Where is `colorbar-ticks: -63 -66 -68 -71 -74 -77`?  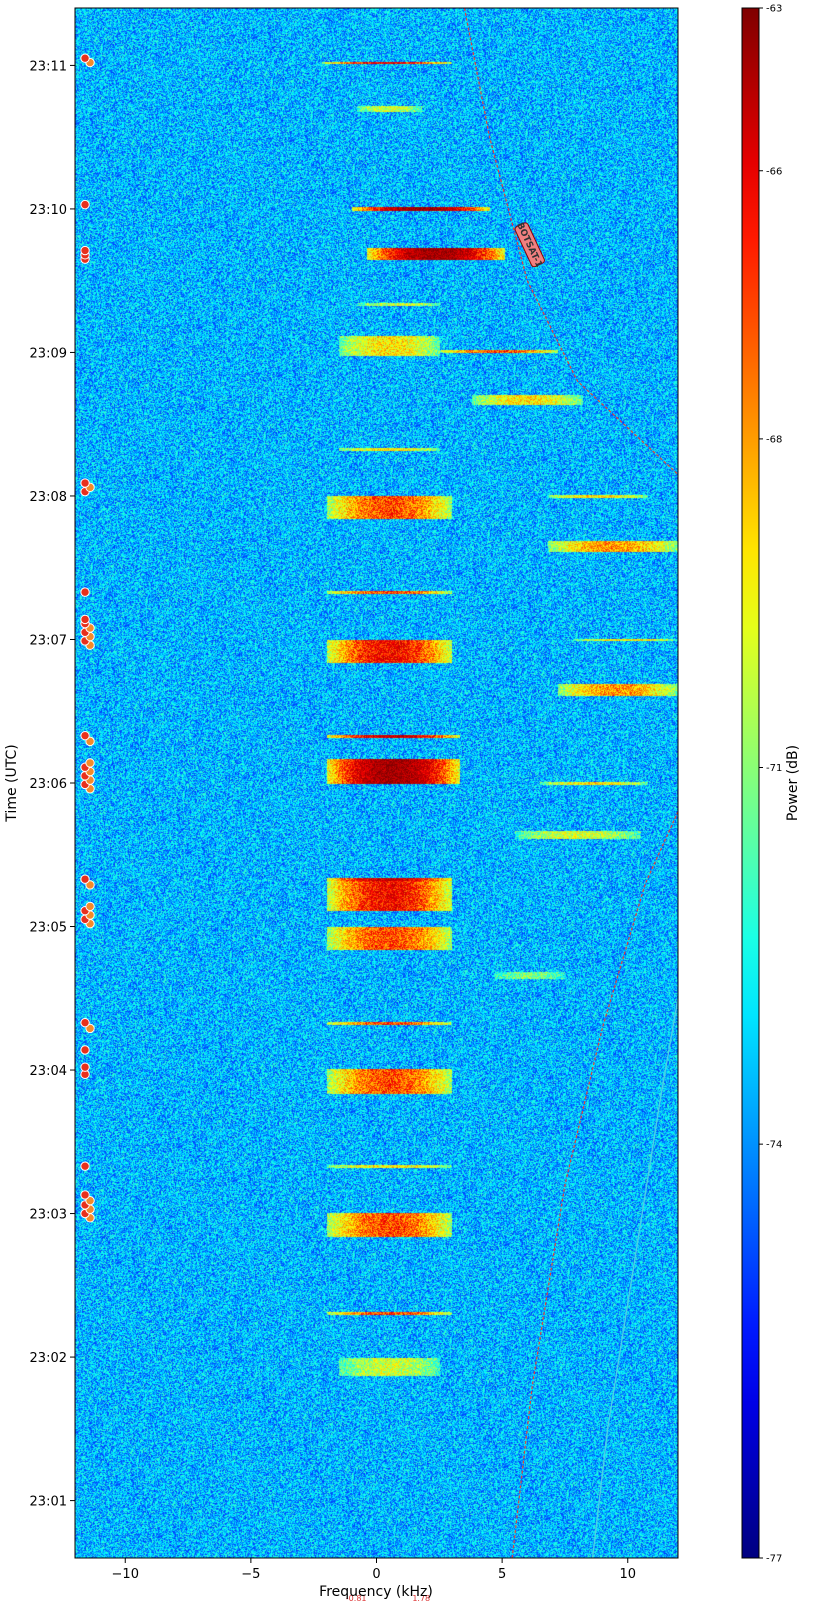 colorbar-ticks: -63 -66 -68 -71 -74 -77 is located at coordinates (770, 784).